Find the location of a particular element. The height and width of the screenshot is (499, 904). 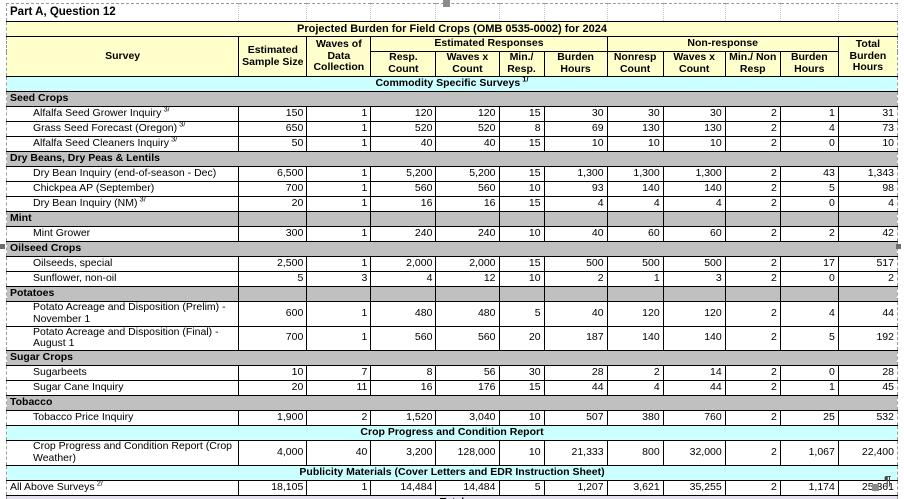

col-header-survey: Survey is located at coordinates (122, 56).